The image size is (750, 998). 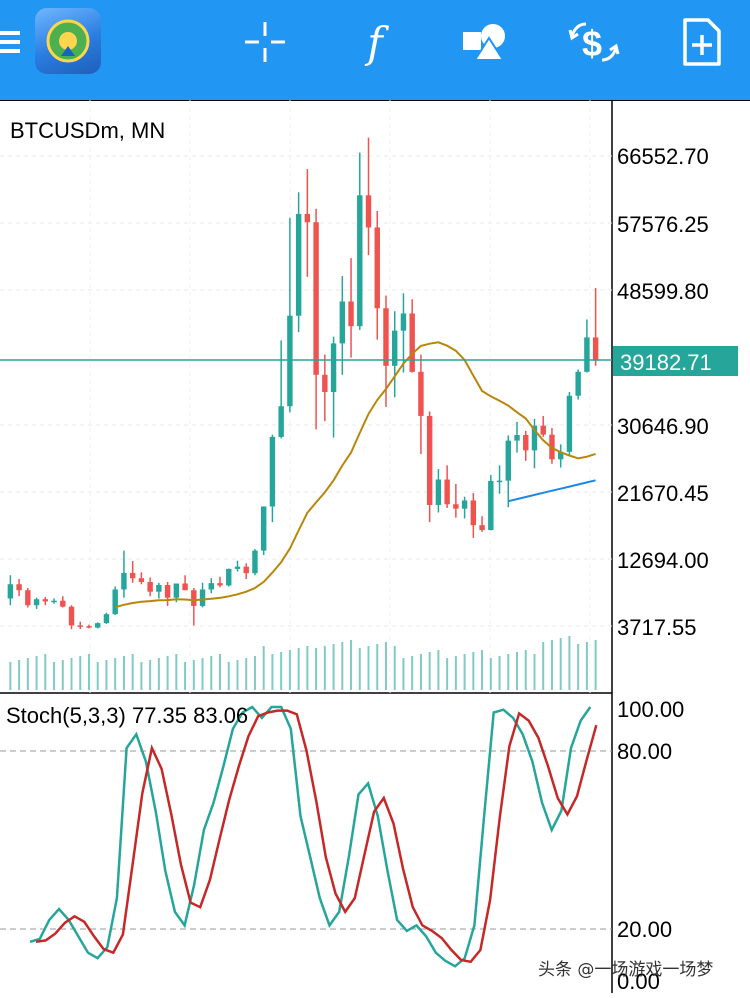 What do you see at coordinates (702, 42) in the screenshot?
I see `new-order-icon` at bounding box center [702, 42].